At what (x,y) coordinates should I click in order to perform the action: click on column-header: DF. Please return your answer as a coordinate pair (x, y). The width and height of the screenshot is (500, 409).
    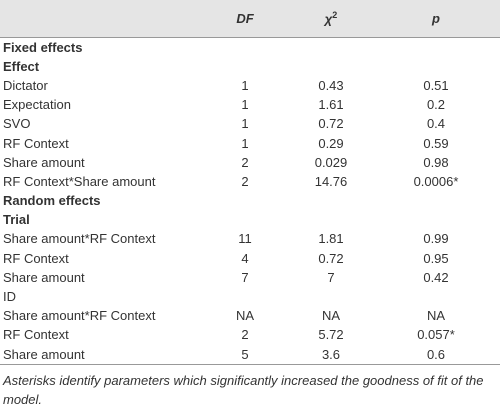
    Looking at the image, I should click on (245, 19).